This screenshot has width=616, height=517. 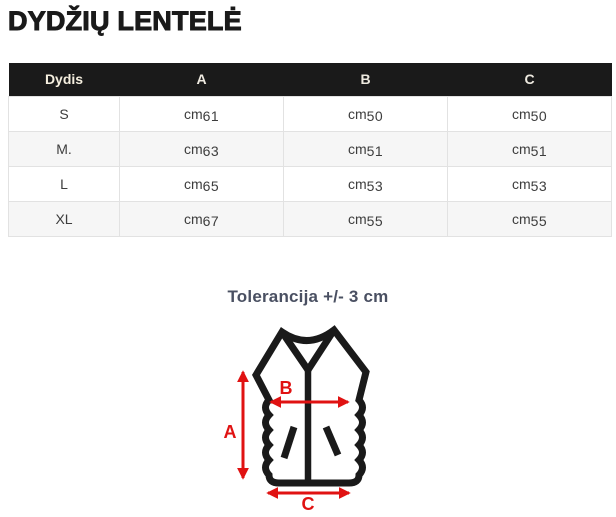 I want to click on vest-measurement-diagram: A B C, so click(x=297, y=419).